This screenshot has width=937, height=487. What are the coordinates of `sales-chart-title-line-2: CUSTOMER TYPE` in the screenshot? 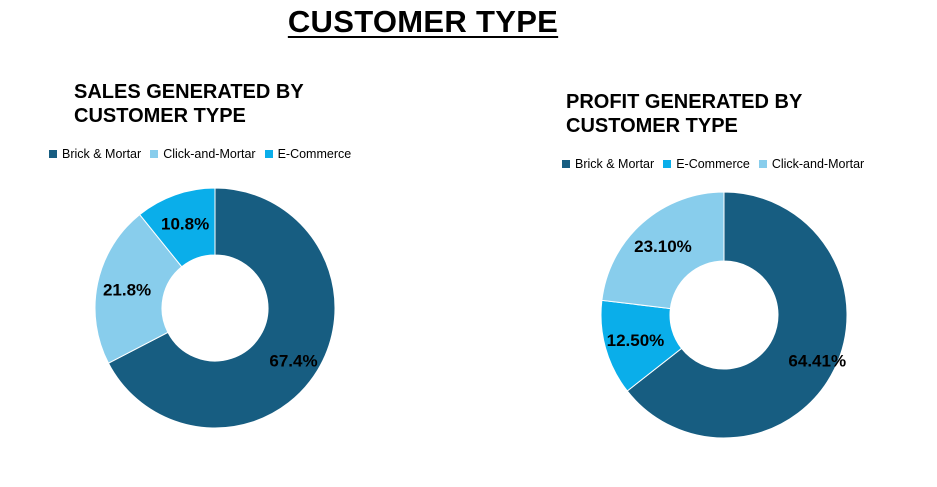 It's located at (160, 116).